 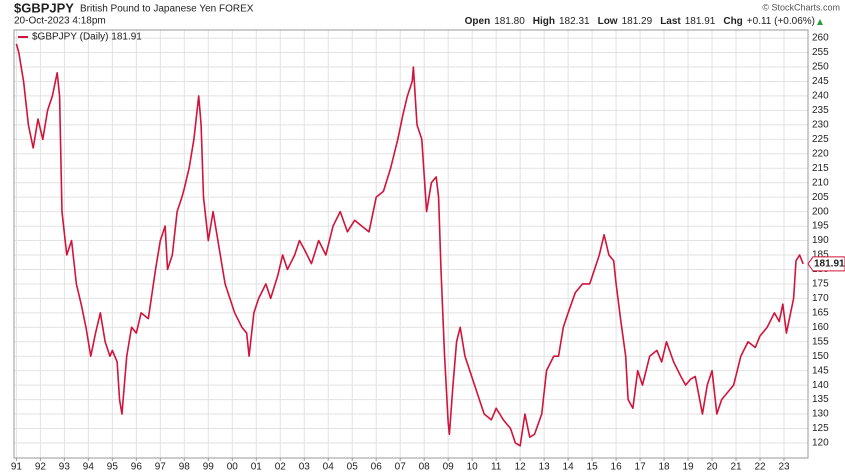 I want to click on quote-value: 181.80, so click(x=509, y=21).